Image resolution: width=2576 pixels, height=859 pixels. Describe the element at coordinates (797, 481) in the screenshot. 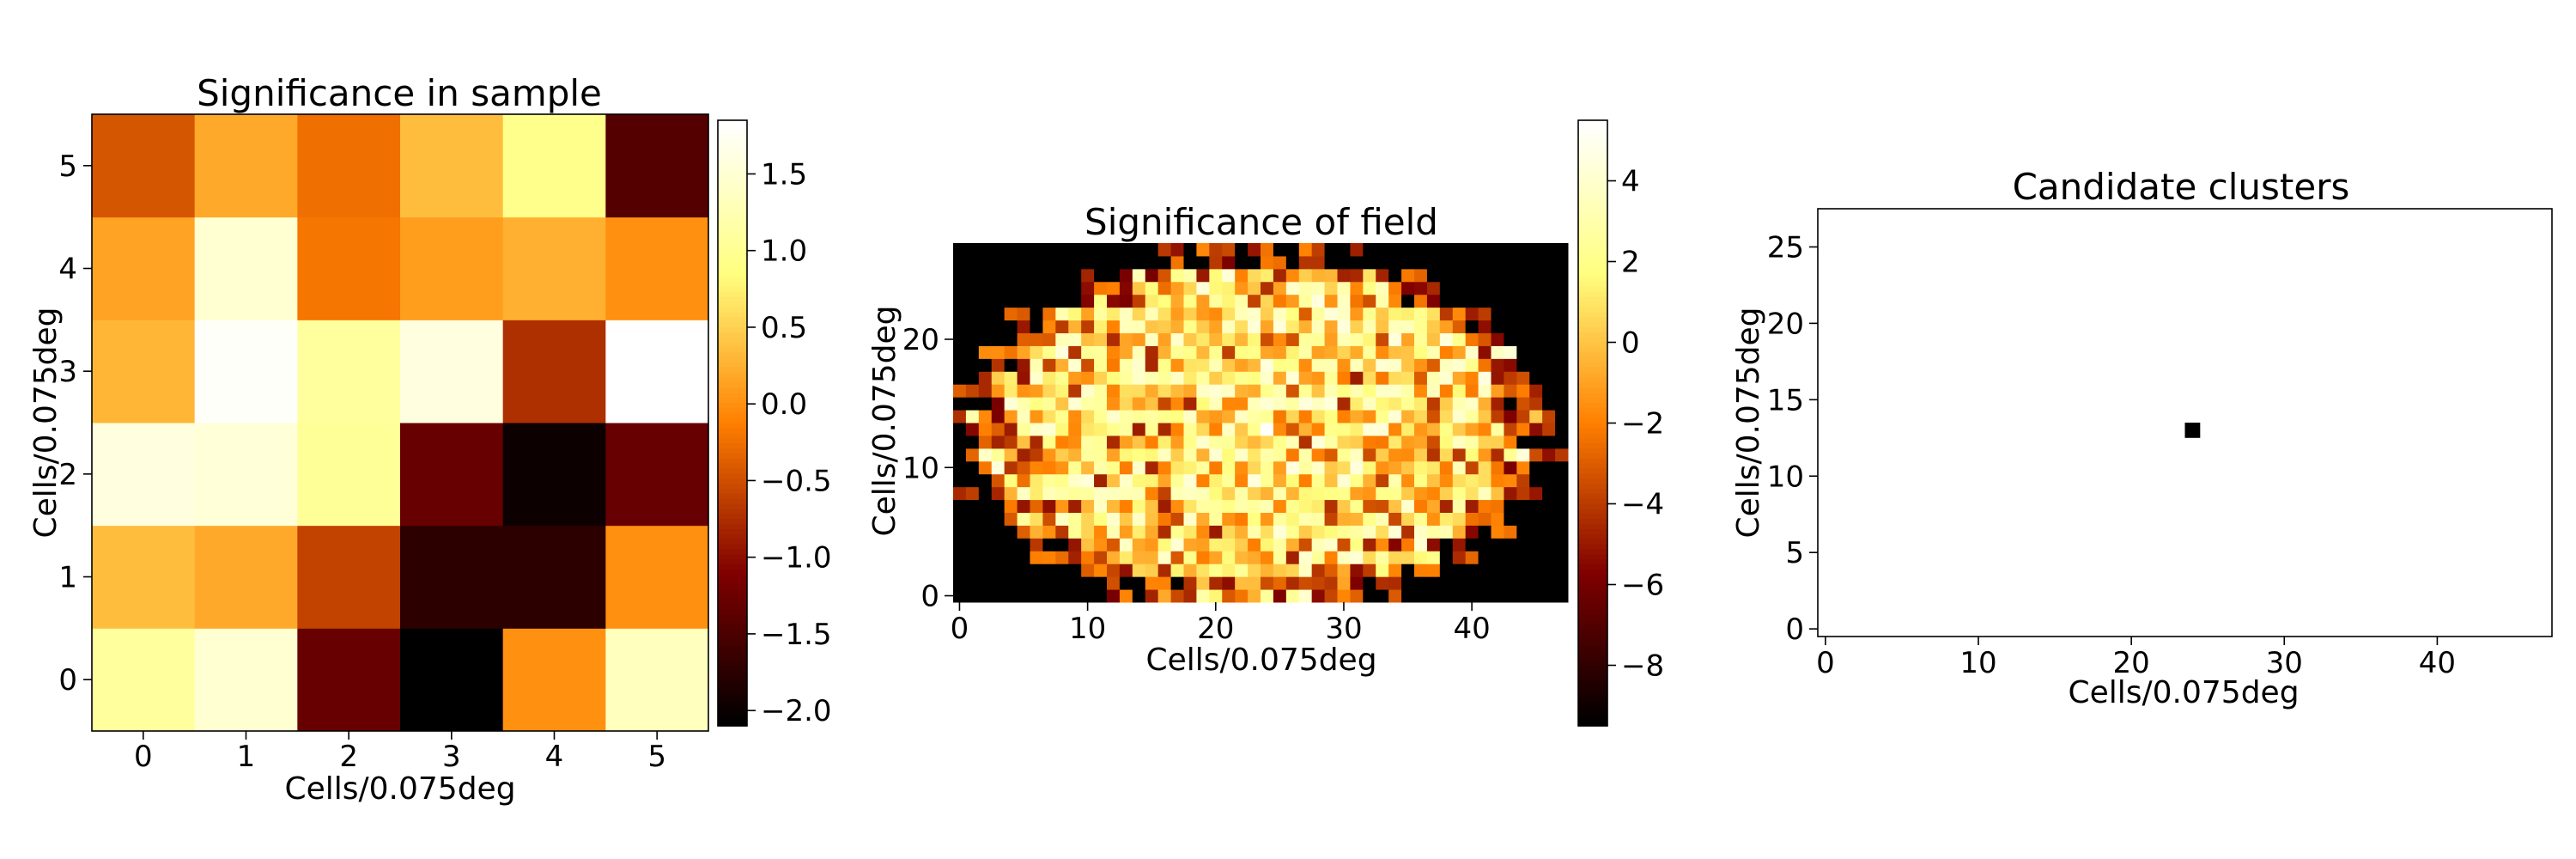

I see `colorbar-tick-label: −0.5` at that location.